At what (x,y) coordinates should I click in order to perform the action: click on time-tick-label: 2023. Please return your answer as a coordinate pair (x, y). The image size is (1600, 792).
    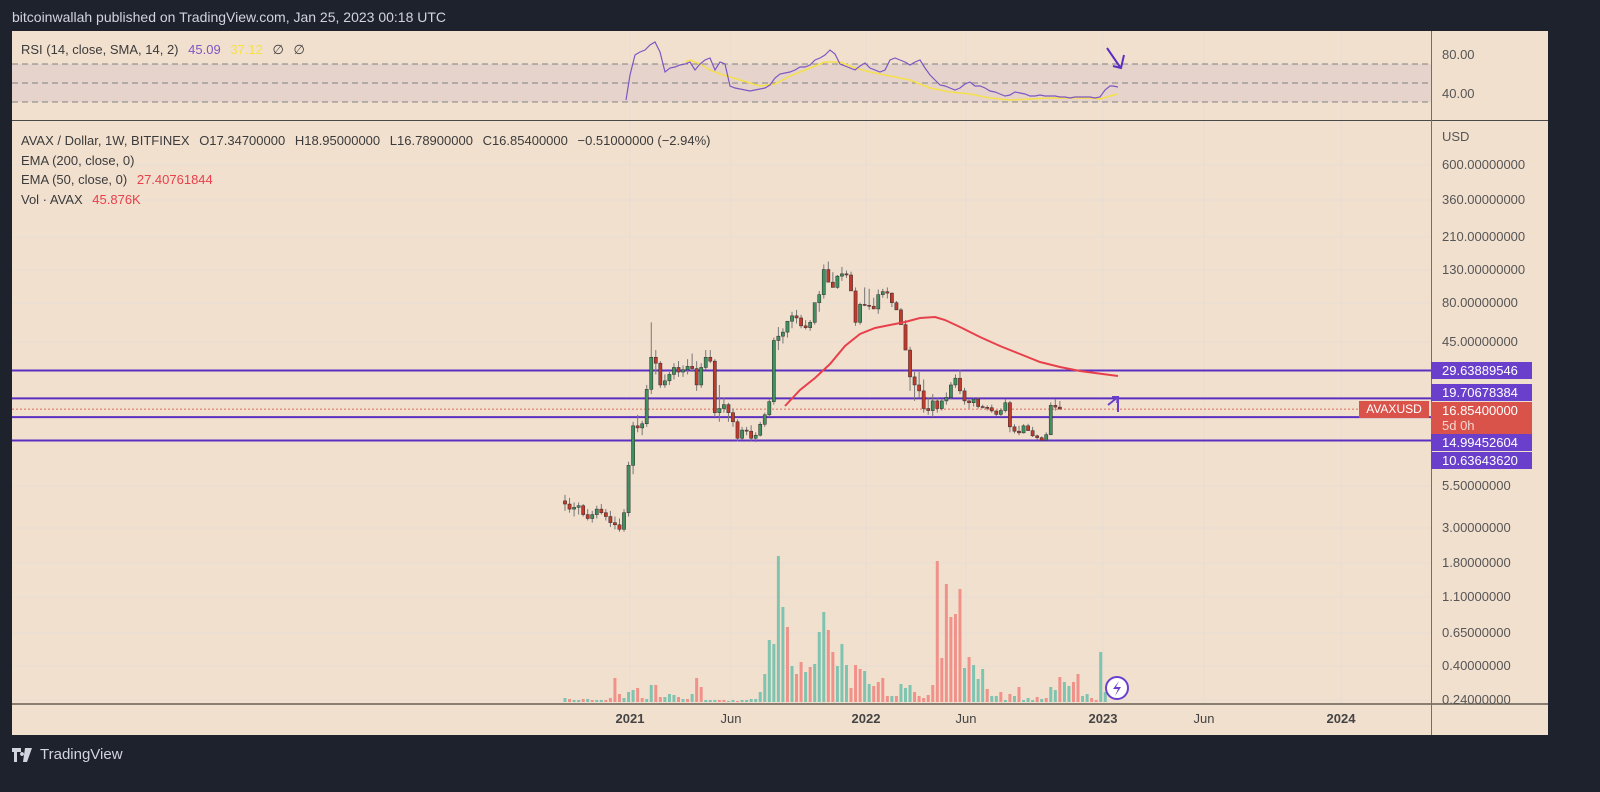
    Looking at the image, I should click on (1103, 718).